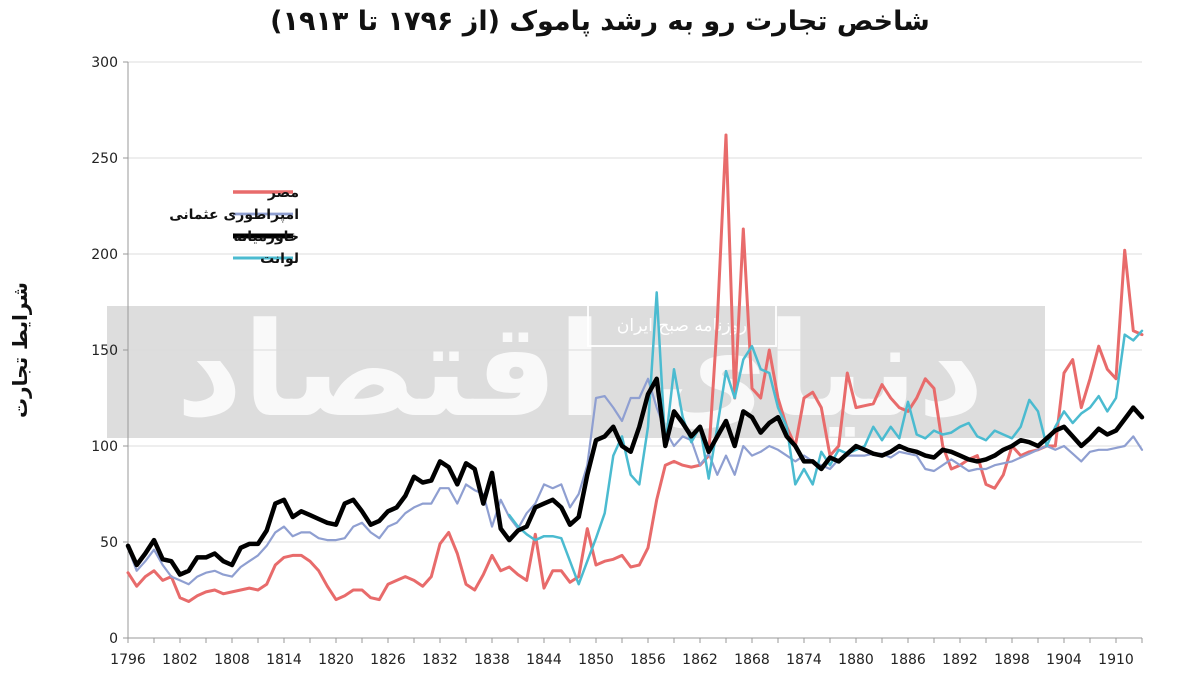  Describe the element at coordinates (1116, 660) in the screenshot. I see `x-tick-label: 1910` at that location.